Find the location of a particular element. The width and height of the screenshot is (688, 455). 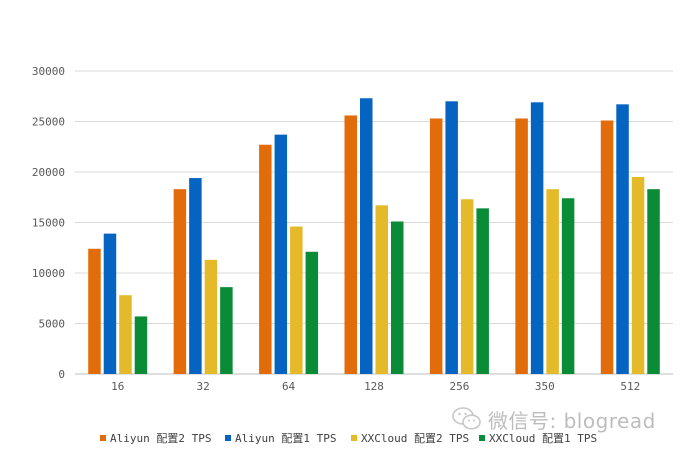

y-tick-label: 5000 is located at coordinates (52, 324).